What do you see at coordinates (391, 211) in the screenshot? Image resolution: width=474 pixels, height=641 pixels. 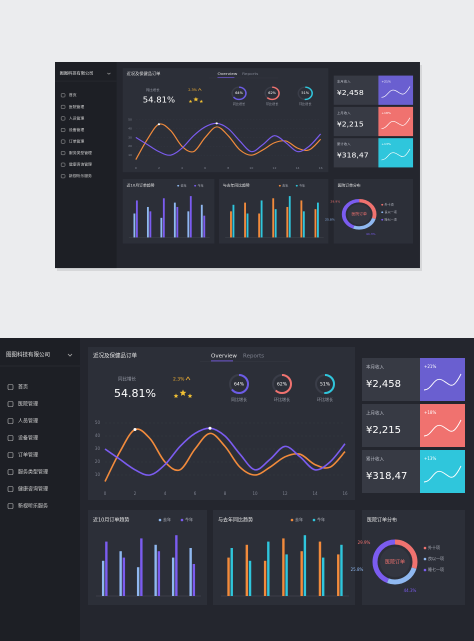 I see `legend-label: 良以一项` at bounding box center [391, 211].